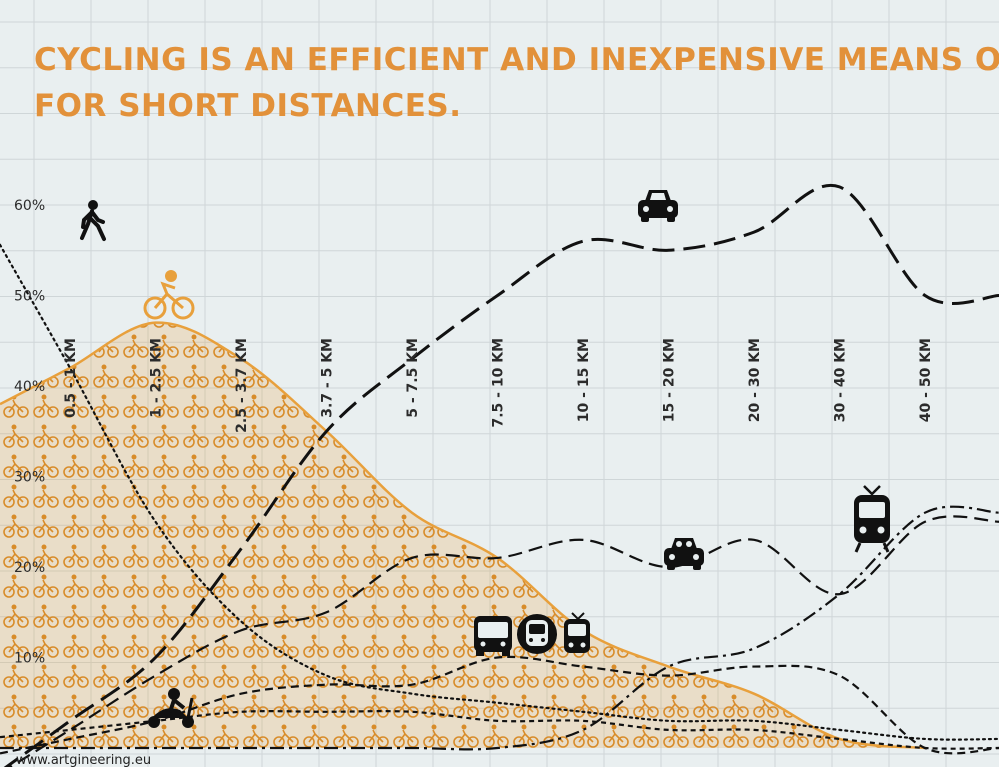 The width and height of the screenshot is (999, 767). What do you see at coordinates (29, 478) in the screenshot?
I see `y-tick-label: 30%` at bounding box center [29, 478].